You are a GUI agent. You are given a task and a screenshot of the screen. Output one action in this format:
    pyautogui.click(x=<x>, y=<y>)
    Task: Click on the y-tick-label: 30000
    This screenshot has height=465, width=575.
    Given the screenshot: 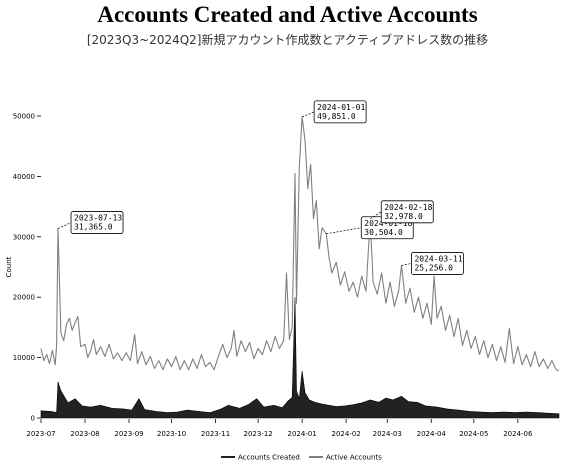 What is the action you would take?
    pyautogui.click(x=24, y=237)
    